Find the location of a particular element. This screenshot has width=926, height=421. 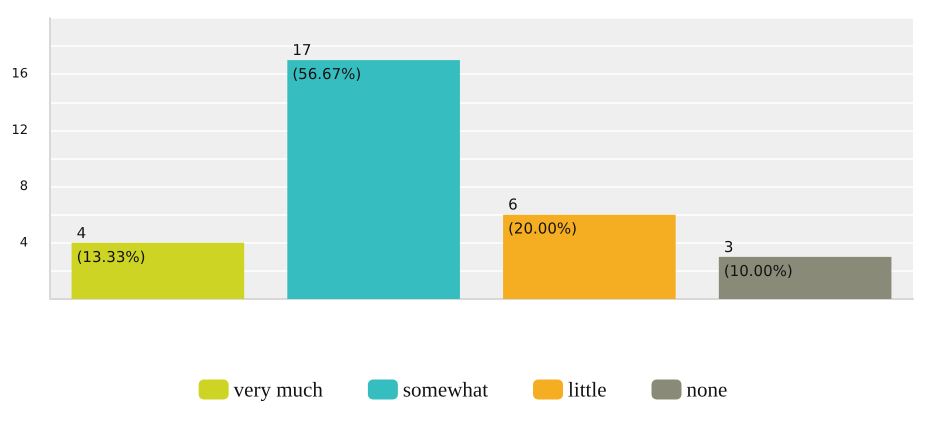

legend-label: none is located at coordinates (707, 390).